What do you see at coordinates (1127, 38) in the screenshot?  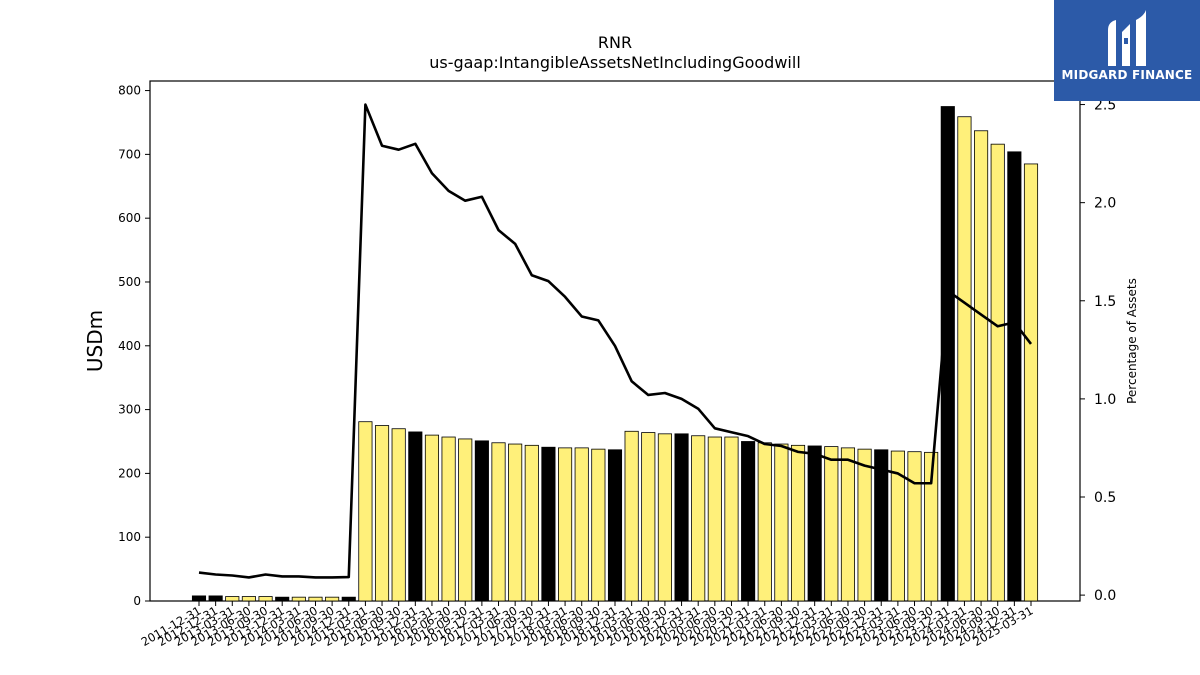 I see `midgard-logo-icon` at bounding box center [1127, 38].